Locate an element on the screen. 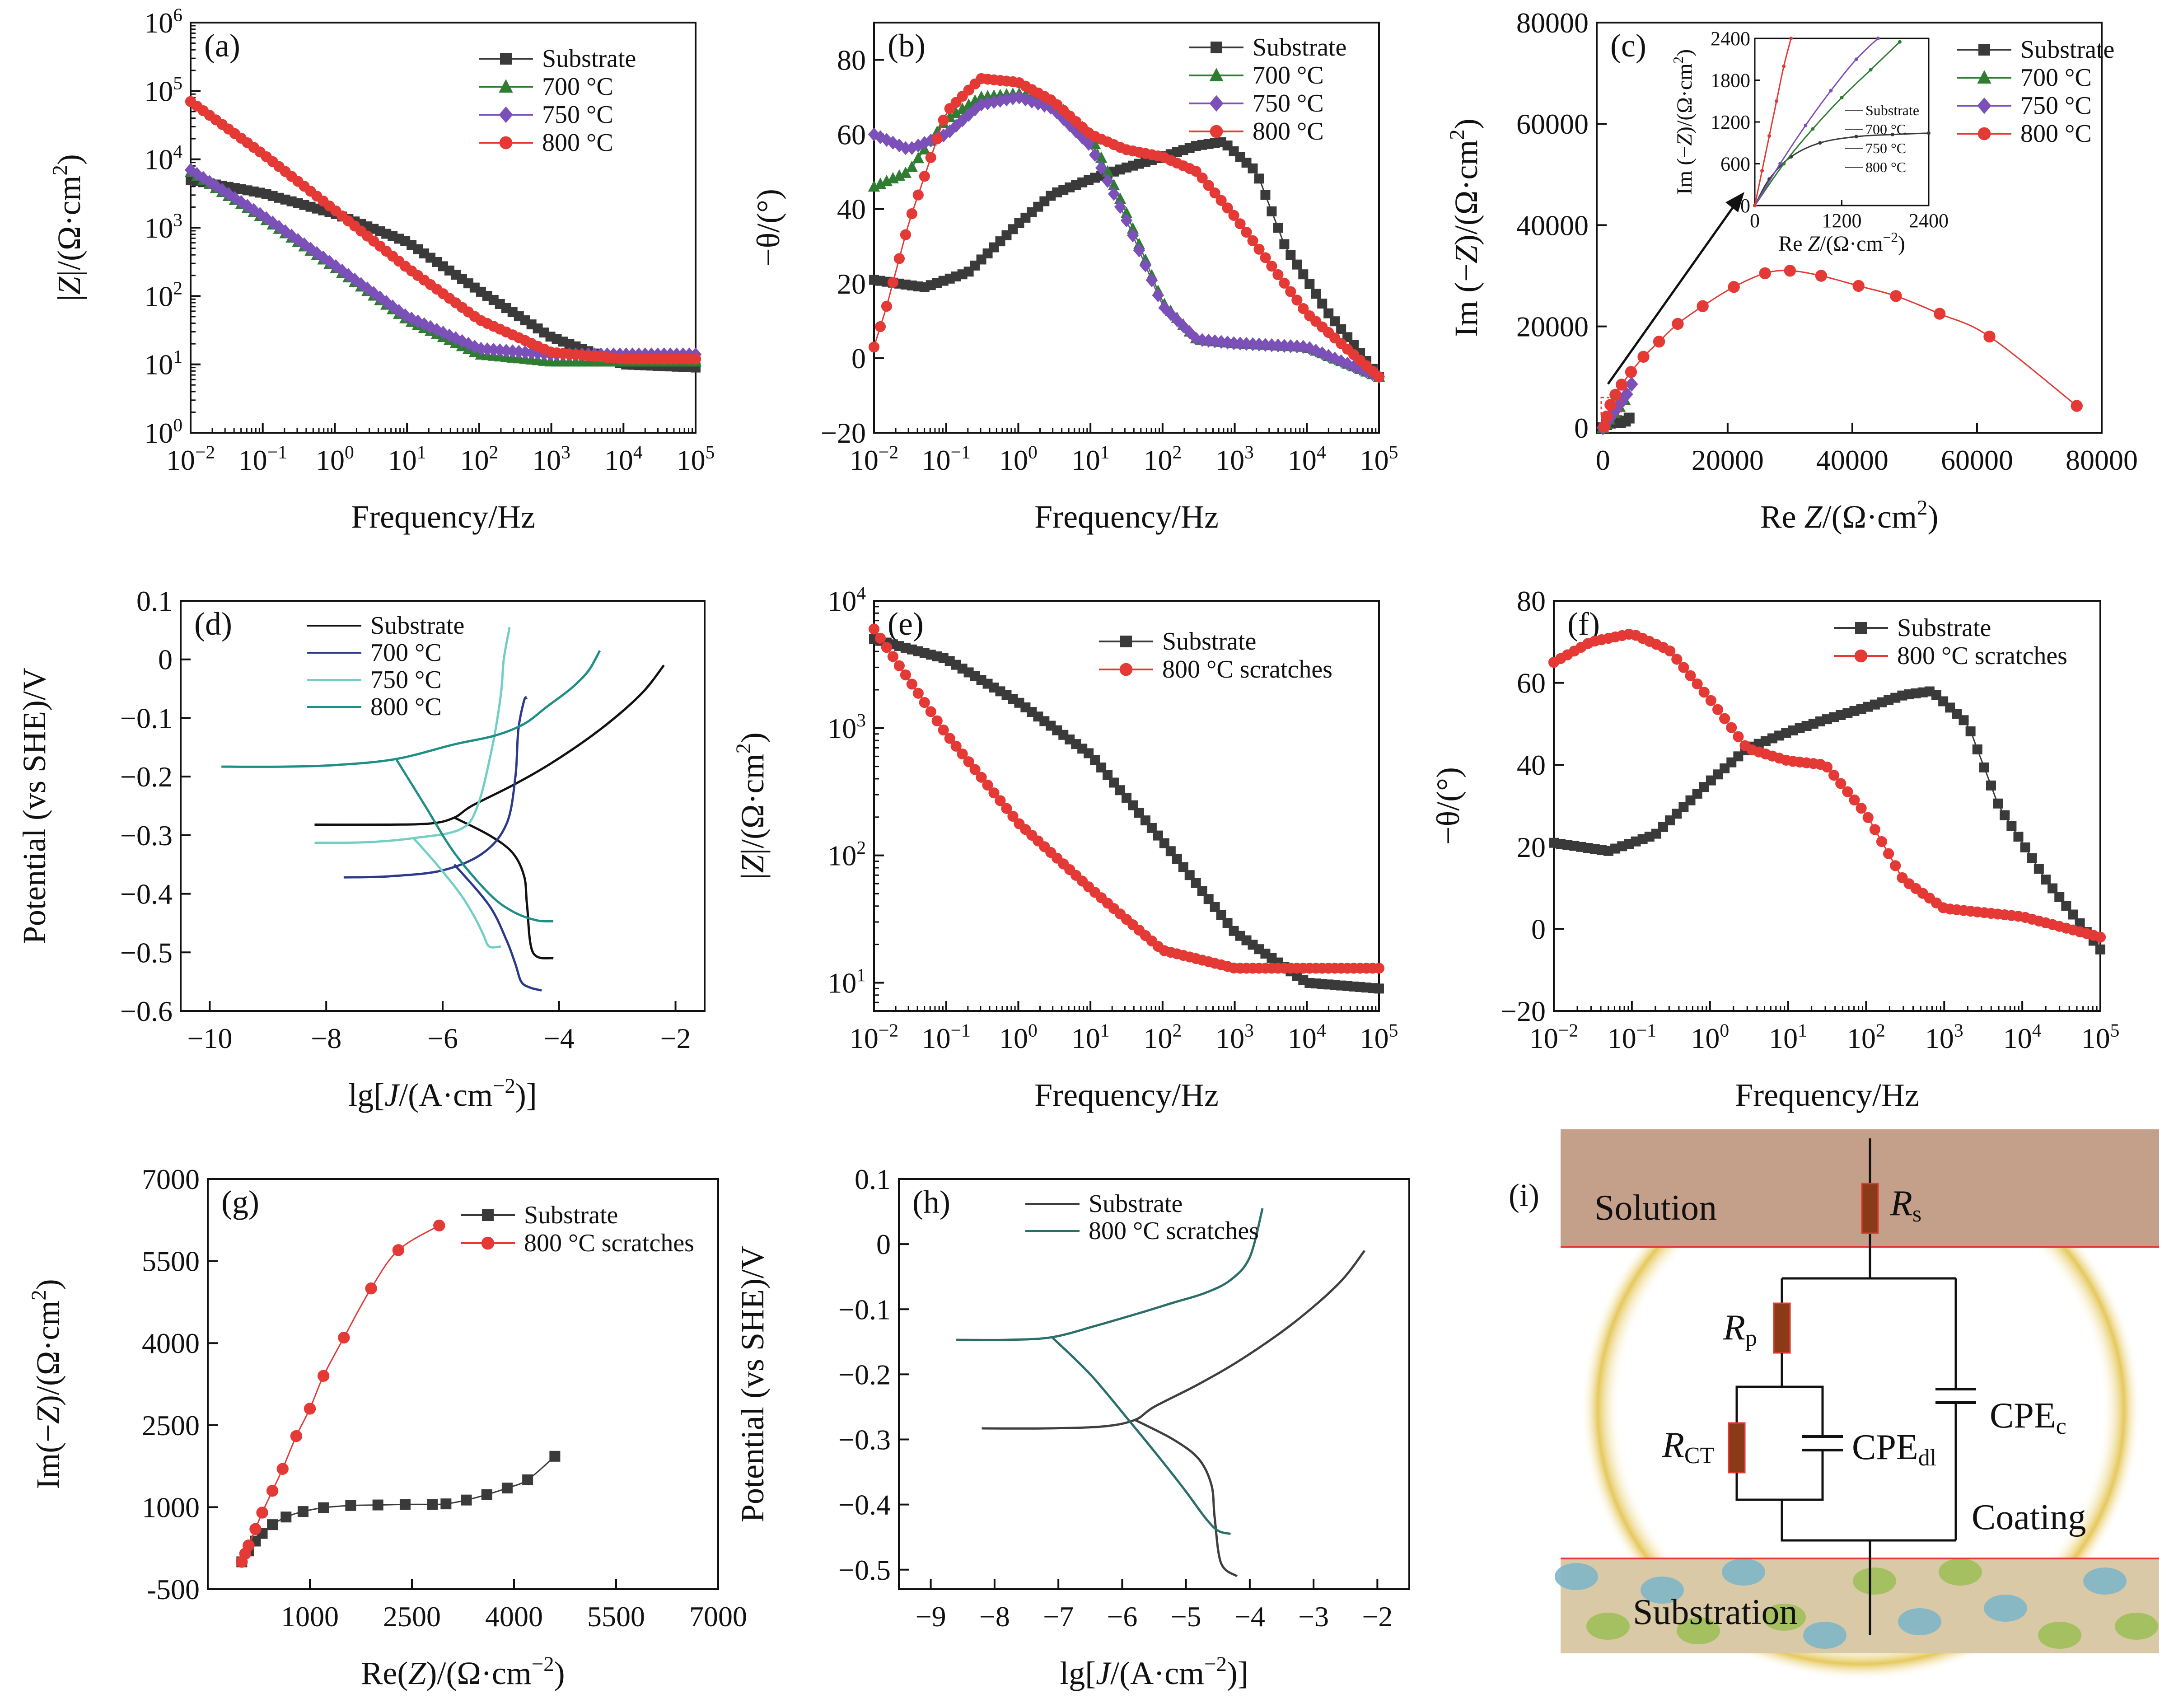 The height and width of the screenshot is (1708, 2169). text-part: | is located at coordinates (752, 876).